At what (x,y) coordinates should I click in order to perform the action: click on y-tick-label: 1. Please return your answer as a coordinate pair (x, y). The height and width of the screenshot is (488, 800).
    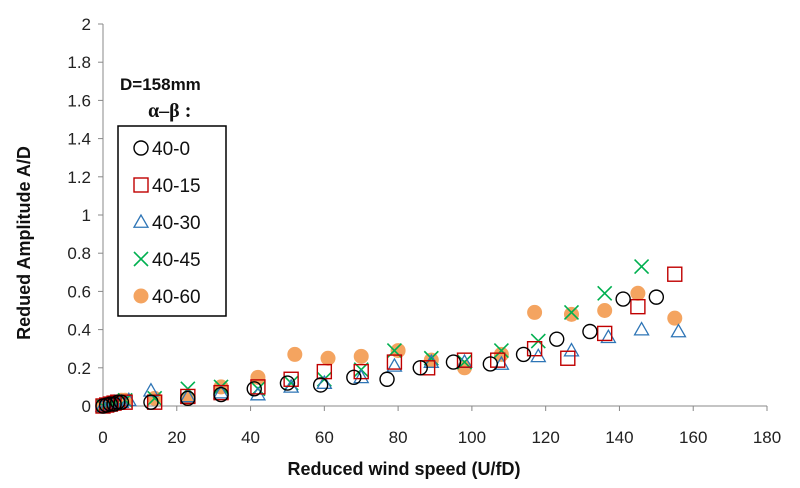
    Looking at the image, I should click on (86, 215).